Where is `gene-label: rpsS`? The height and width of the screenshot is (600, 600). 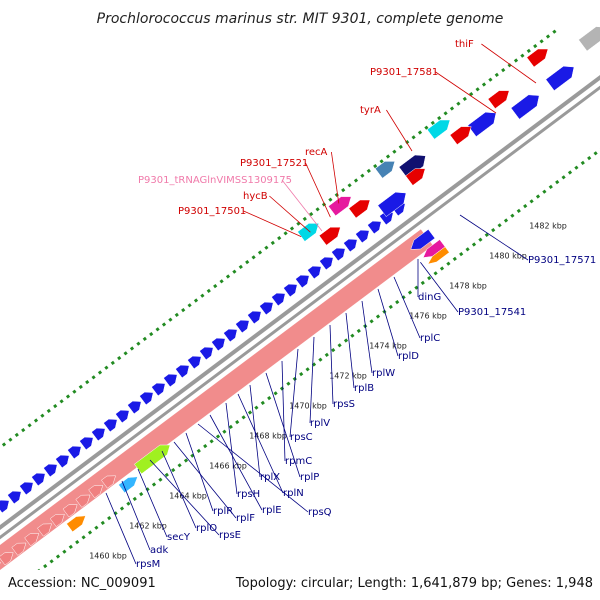 gene-label: rpsS is located at coordinates (344, 404).